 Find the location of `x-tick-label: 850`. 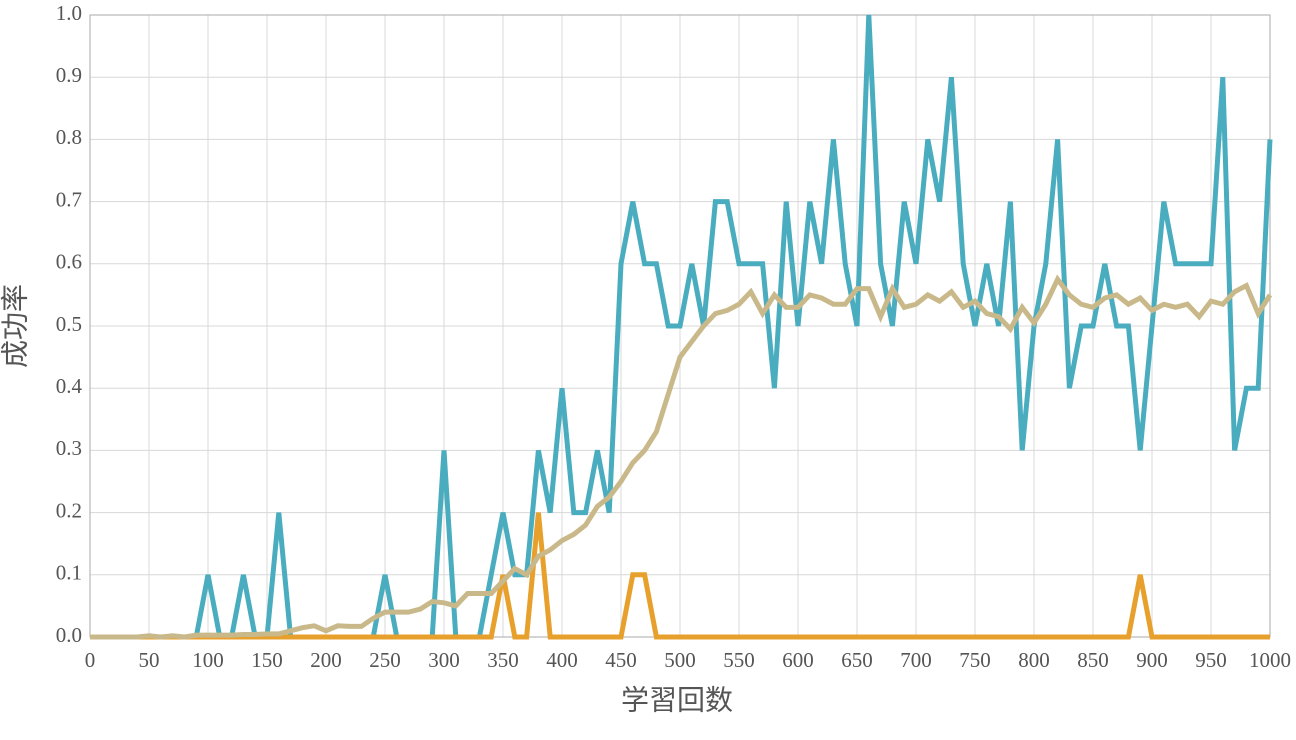

x-tick-label: 850 is located at coordinates (1093, 660).